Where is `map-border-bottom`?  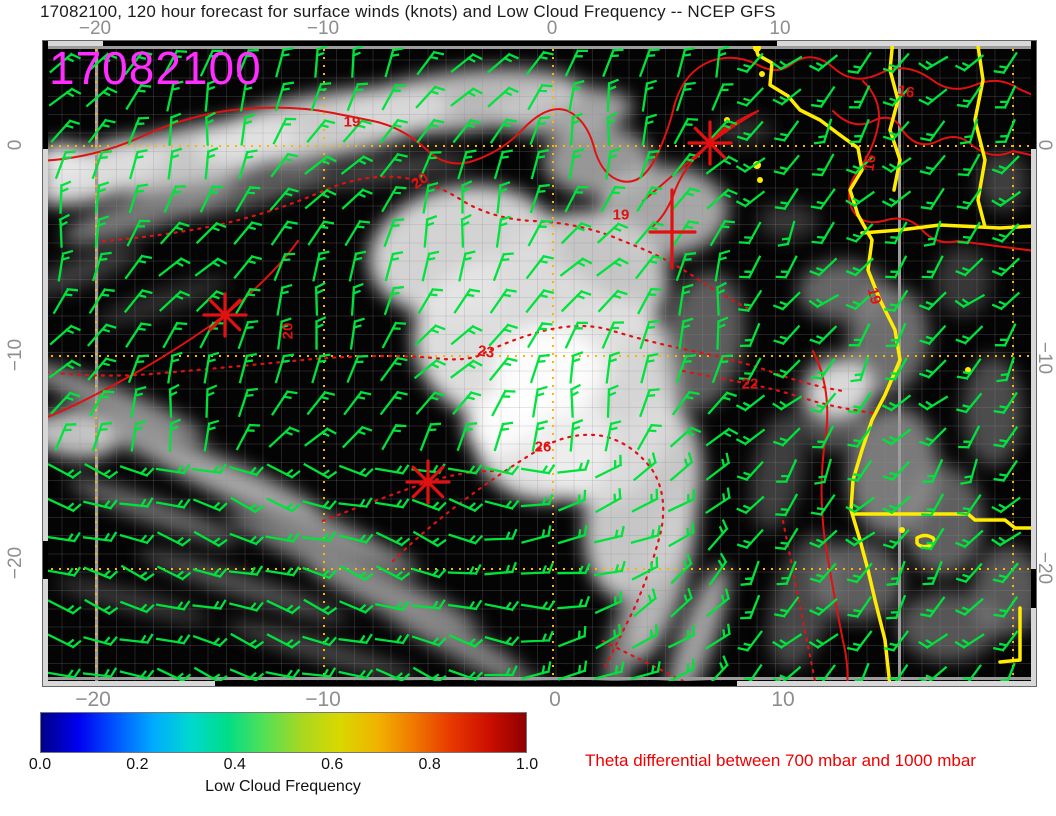 map-border-bottom is located at coordinates (539, 683).